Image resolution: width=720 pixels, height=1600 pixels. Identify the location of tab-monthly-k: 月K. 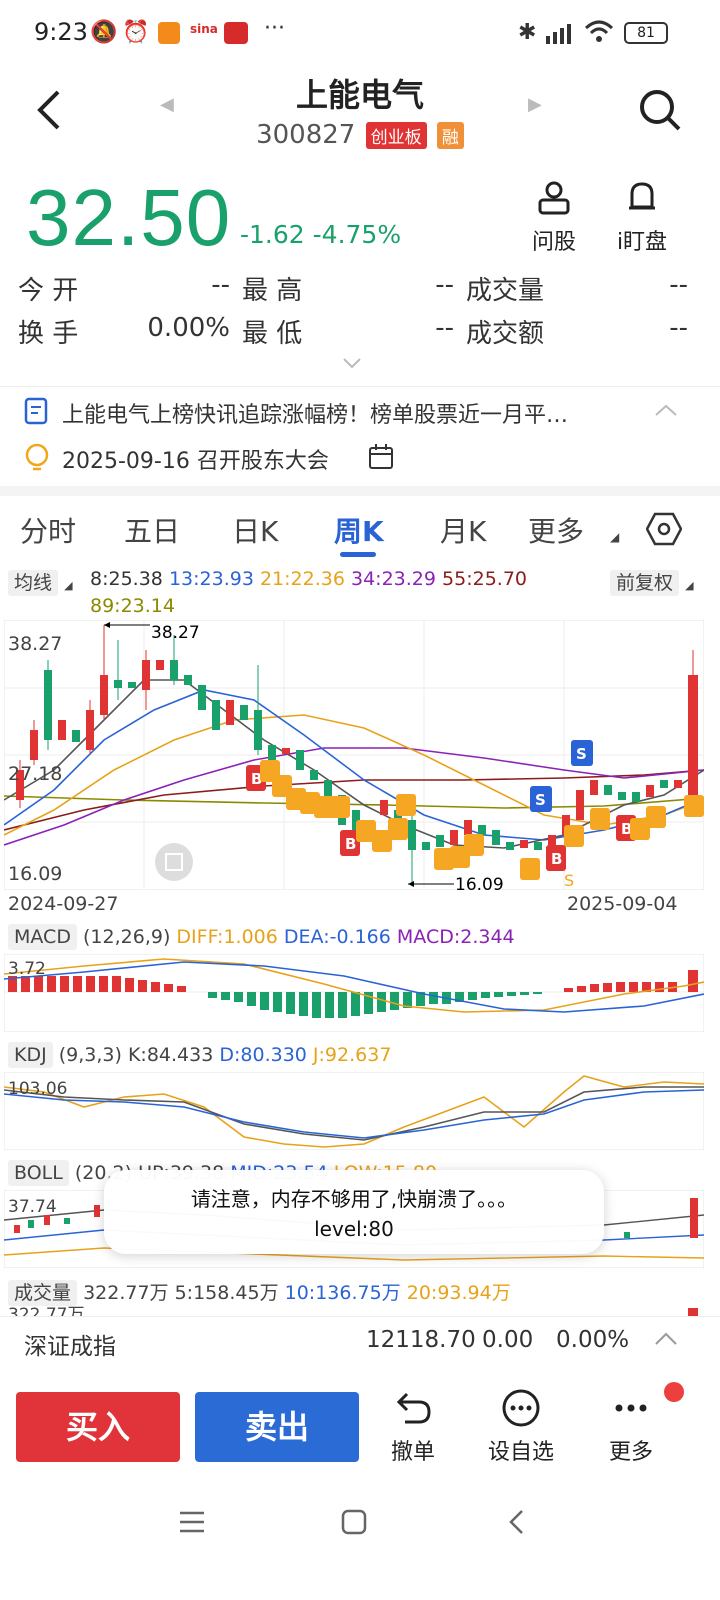
(463, 531).